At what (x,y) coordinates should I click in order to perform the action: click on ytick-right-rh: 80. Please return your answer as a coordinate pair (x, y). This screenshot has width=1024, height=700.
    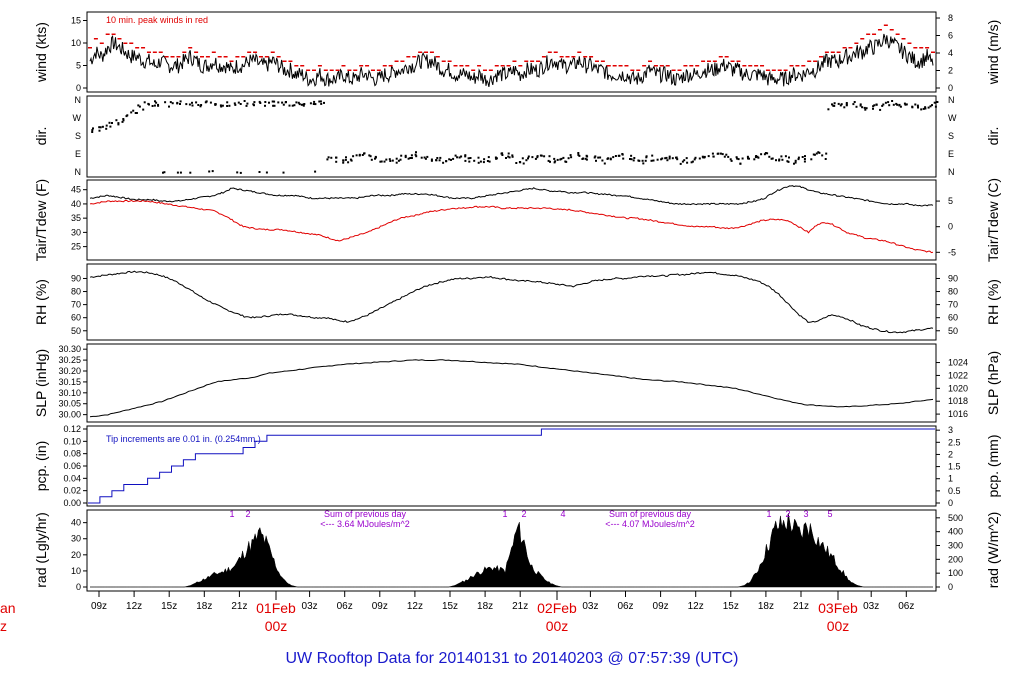
    Looking at the image, I should click on (953, 292).